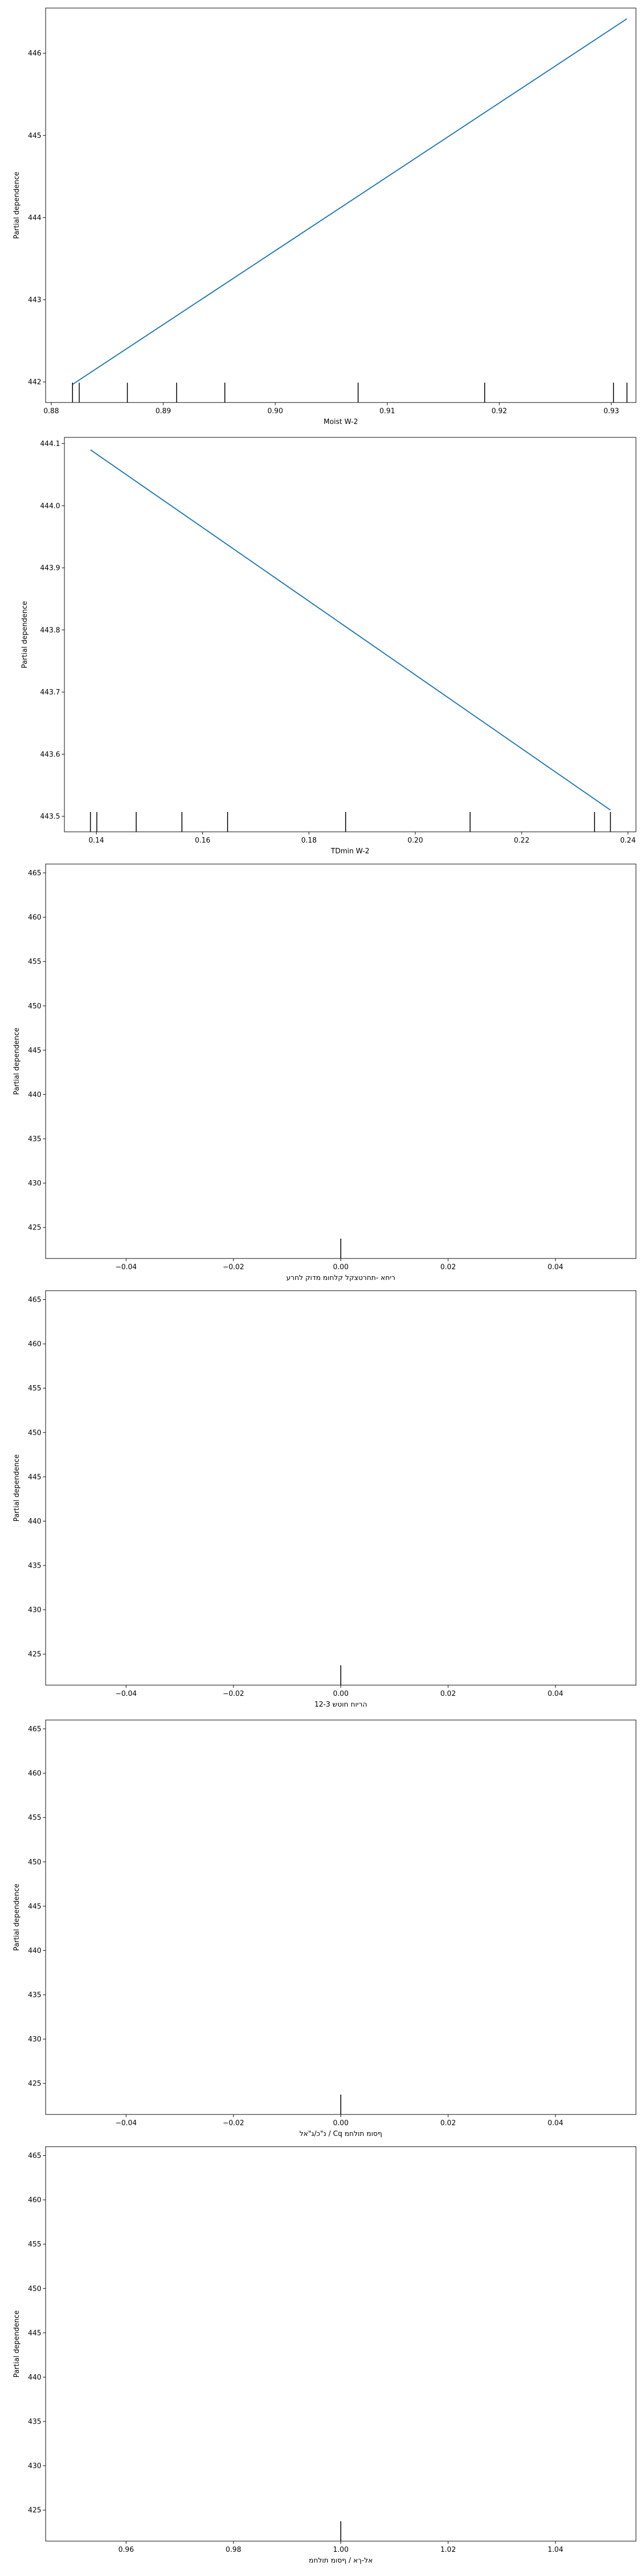 This screenshot has height=2576, width=644. Describe the element at coordinates (341, 2550) in the screenshot. I see `x-tick-label: 1.00` at that location.